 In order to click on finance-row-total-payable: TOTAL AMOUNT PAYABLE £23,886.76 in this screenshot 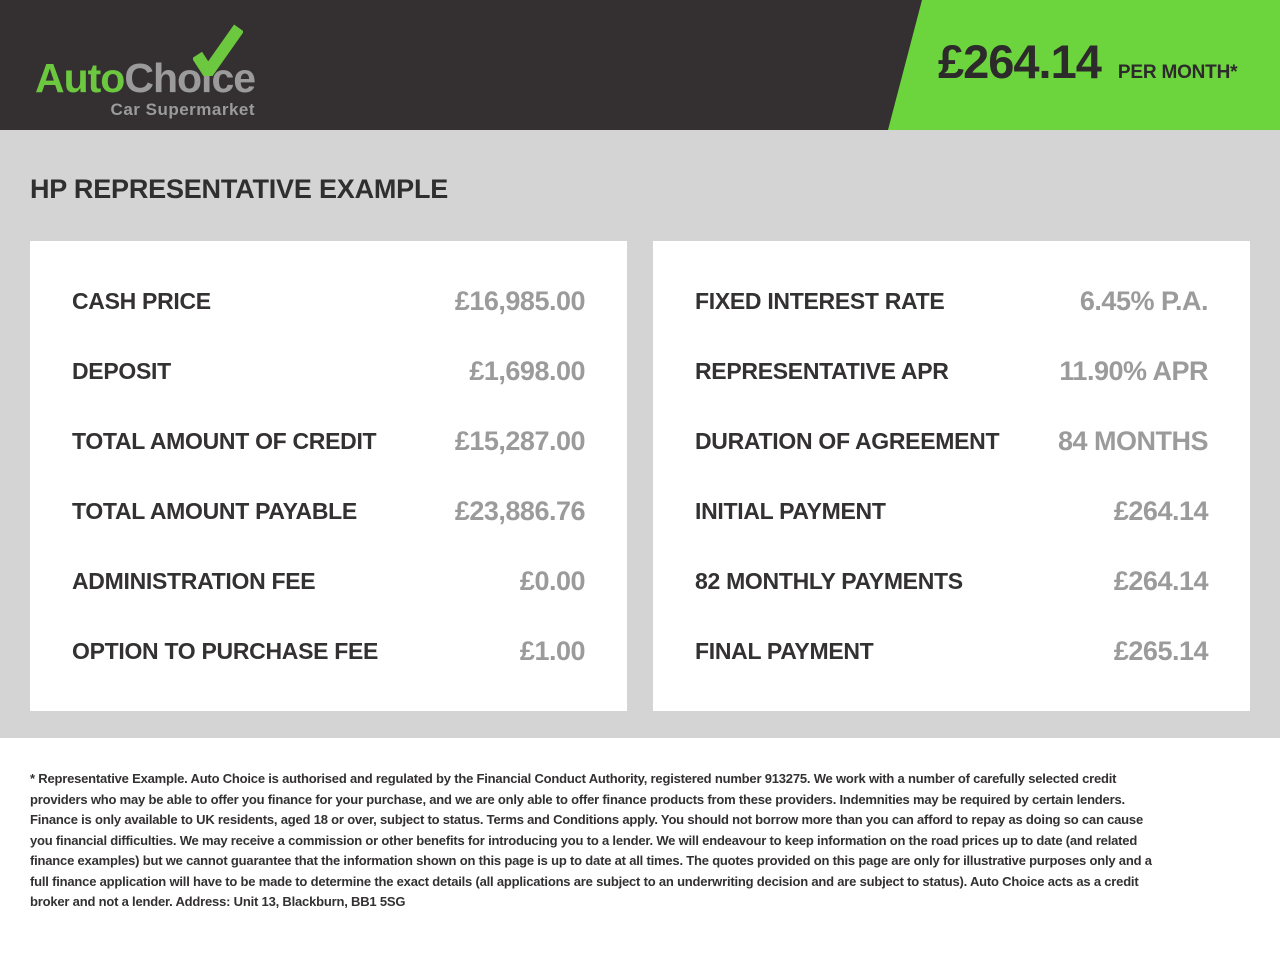, I will do `click(329, 511)`.